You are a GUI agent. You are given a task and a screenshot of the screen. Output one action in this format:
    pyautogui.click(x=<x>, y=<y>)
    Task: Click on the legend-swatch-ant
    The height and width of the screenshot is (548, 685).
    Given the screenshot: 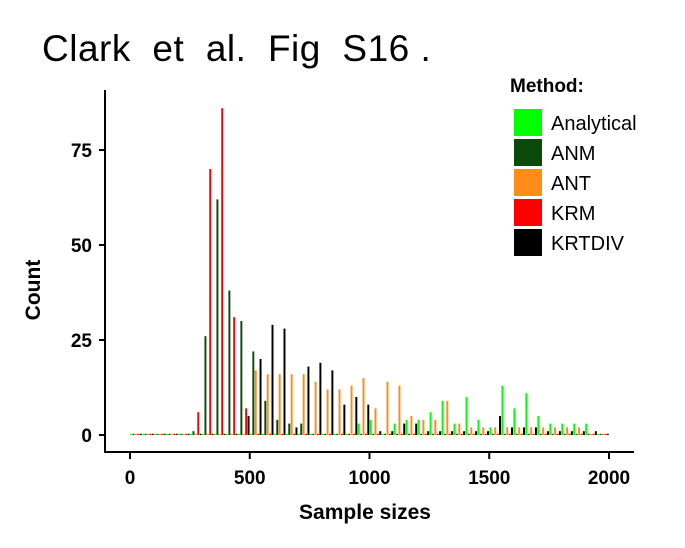 What is the action you would take?
    pyautogui.click(x=528, y=182)
    